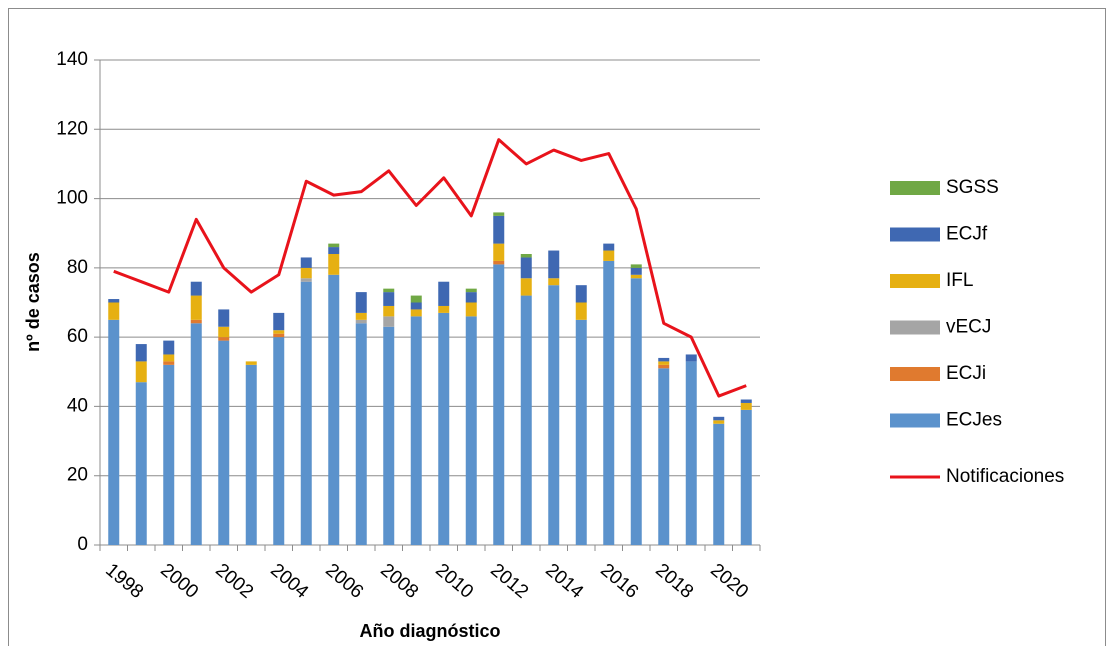  What do you see at coordinates (967, 234) in the screenshot?
I see `legend-label: ECJf` at bounding box center [967, 234].